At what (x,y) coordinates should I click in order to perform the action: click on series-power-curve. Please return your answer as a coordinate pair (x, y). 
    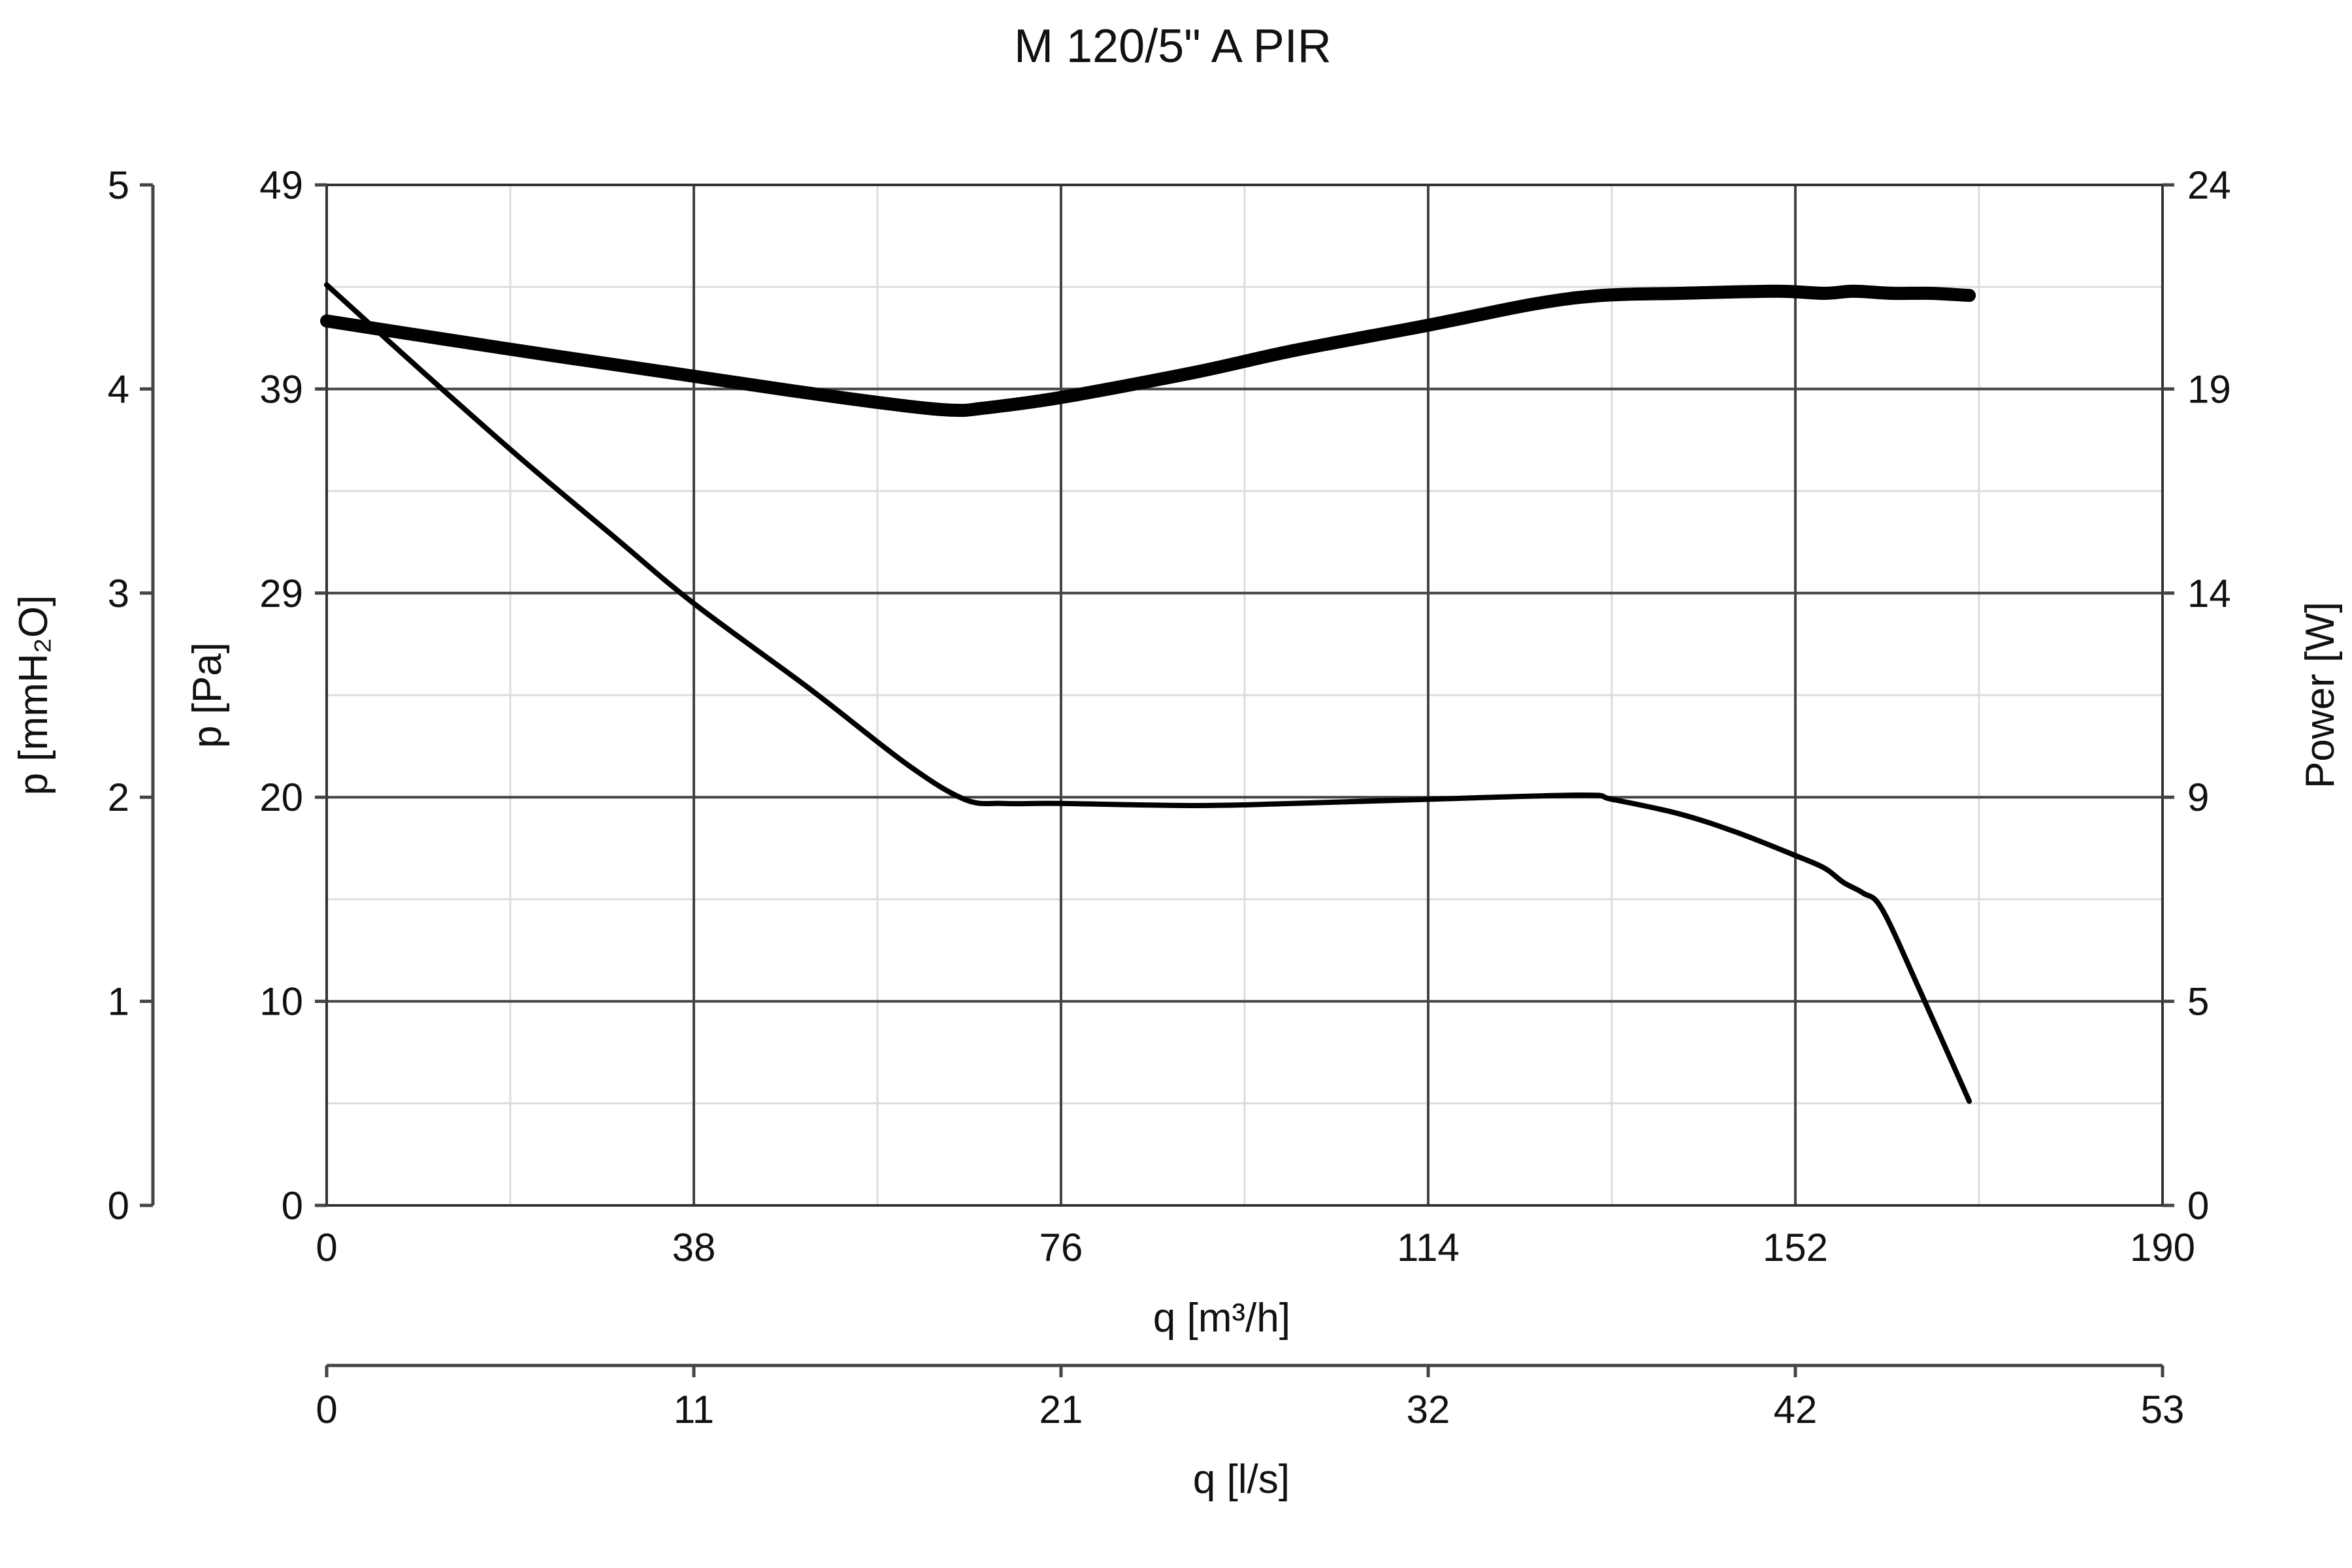
    Looking at the image, I should click on (1148, 350).